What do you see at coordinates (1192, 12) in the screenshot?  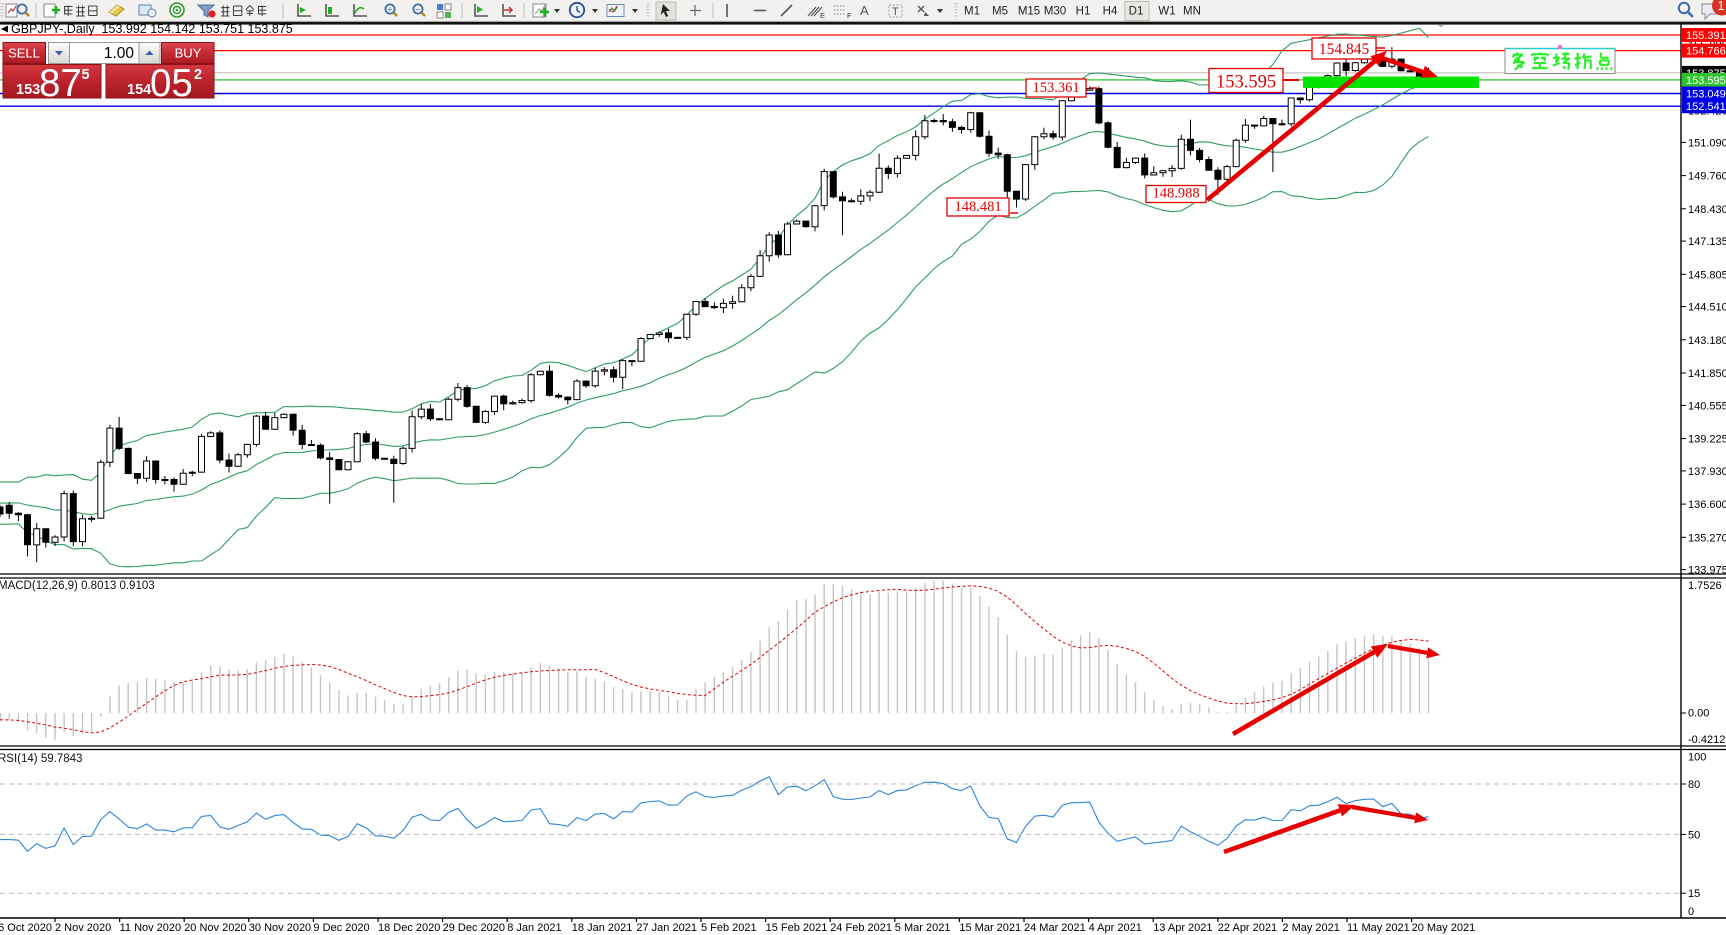 I see `svg-text: MN` at bounding box center [1192, 12].